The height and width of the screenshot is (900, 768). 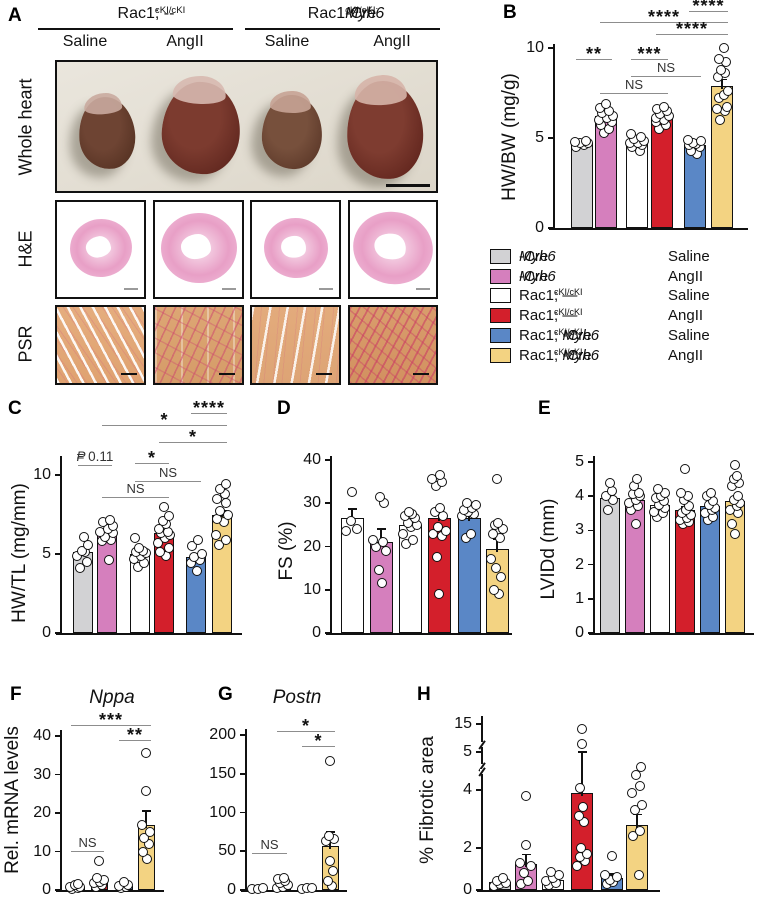 What do you see at coordinates (539, 227) in the screenshot?
I see `y-tick-label-B-0: 0` at bounding box center [539, 227].